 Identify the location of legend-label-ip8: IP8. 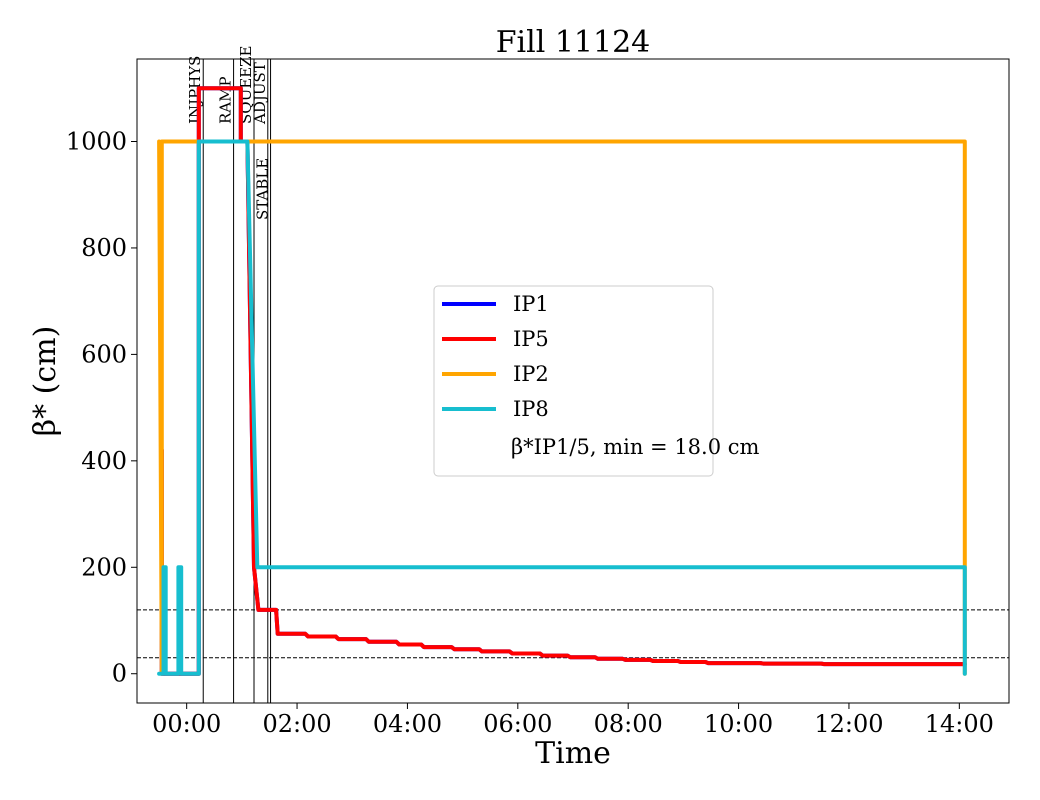
(531, 409).